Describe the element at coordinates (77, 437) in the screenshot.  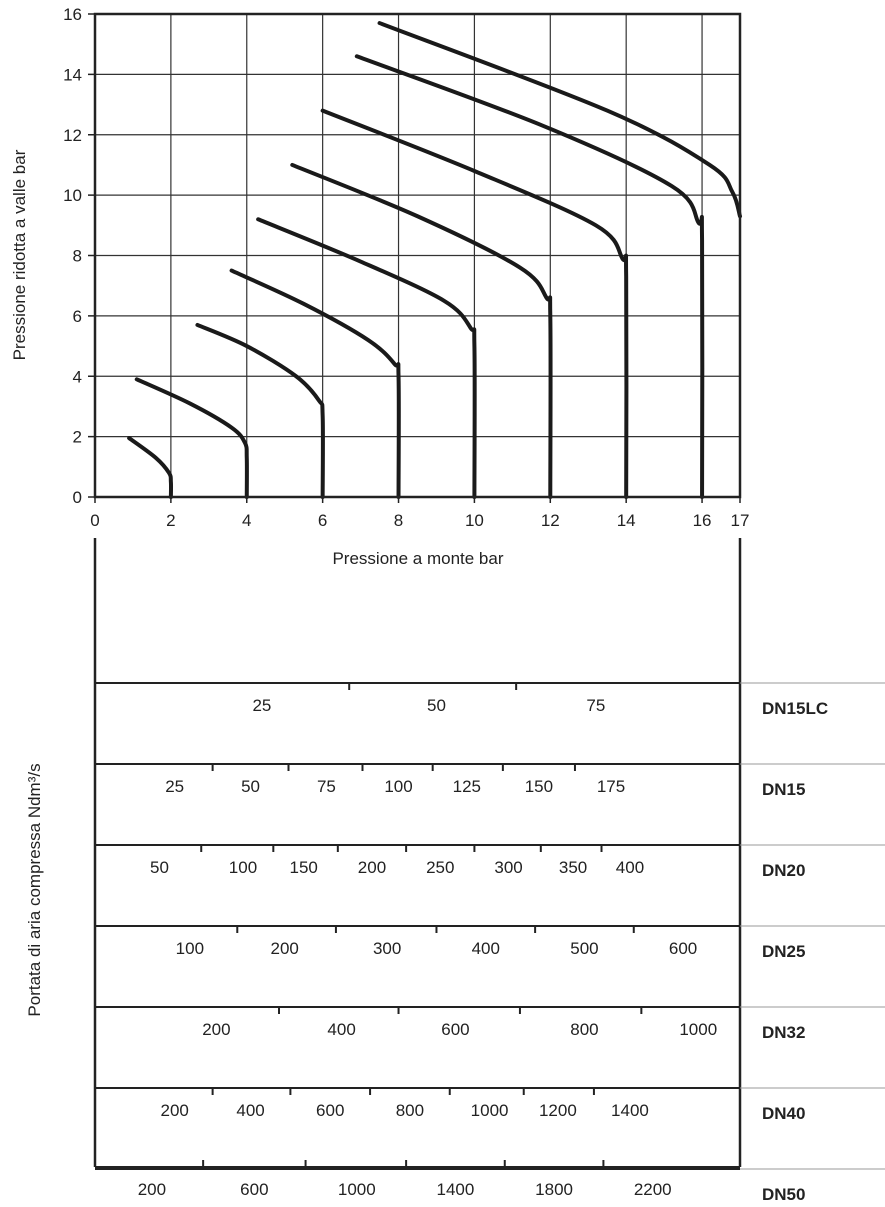
I see `y-tick-label-1: 2` at that location.